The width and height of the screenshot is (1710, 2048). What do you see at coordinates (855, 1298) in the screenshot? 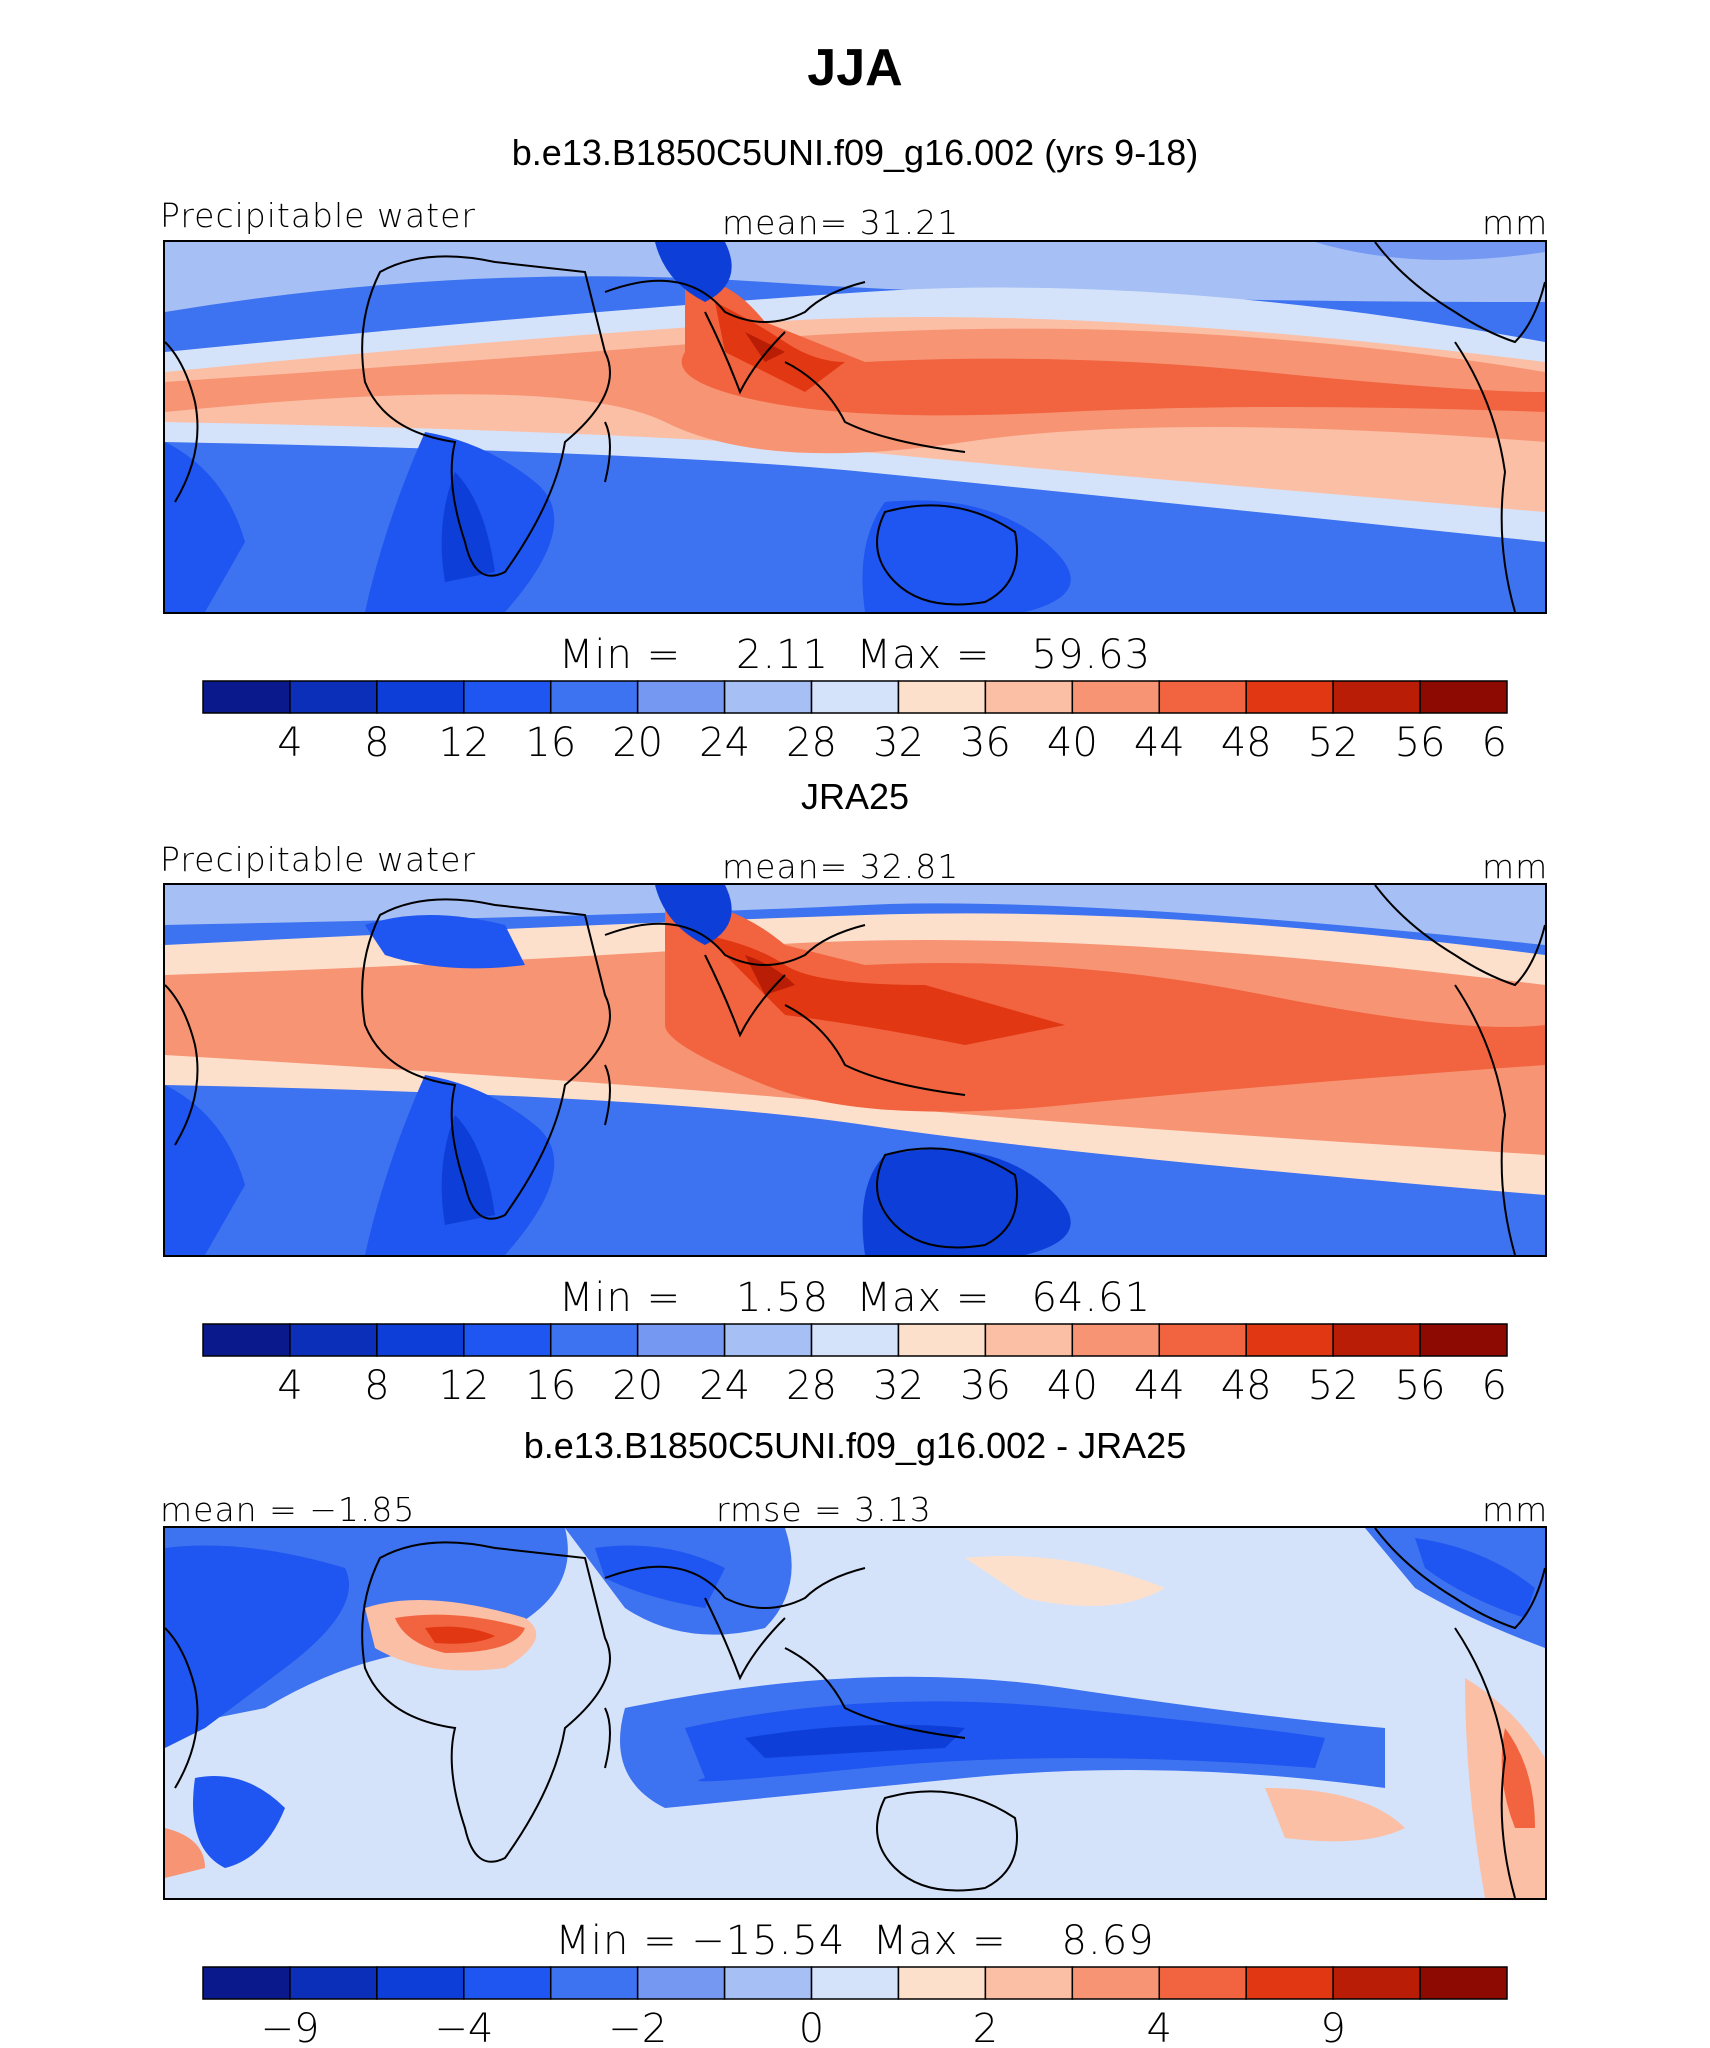
I see `panel2-minmax: Min = 1.58 Max = 64.61` at bounding box center [855, 1298].